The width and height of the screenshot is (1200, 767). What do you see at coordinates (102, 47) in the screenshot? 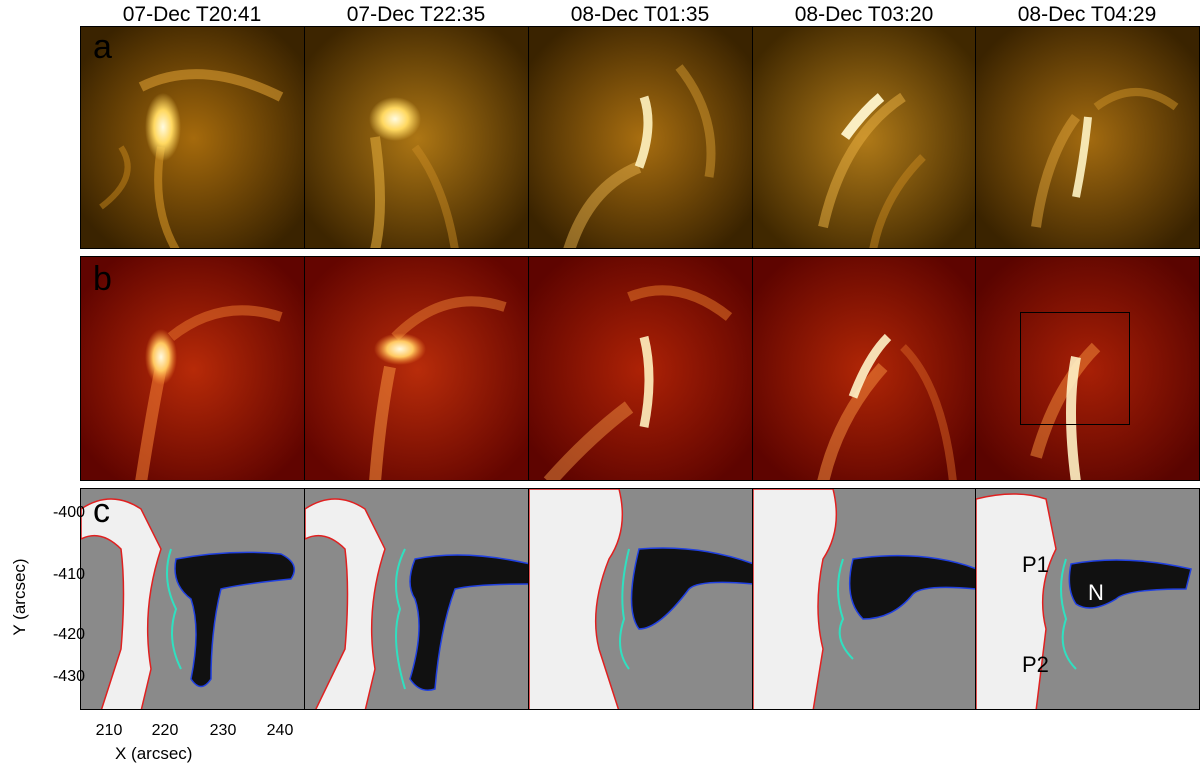
I see `row-label-a: a` at bounding box center [102, 47].